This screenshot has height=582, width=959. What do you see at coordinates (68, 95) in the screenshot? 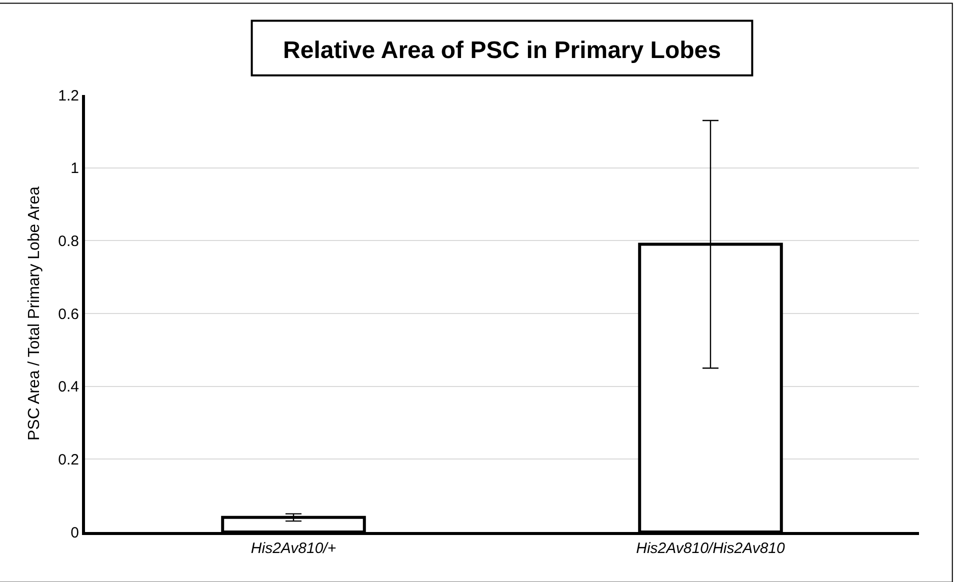
I see `y-tick-label: 1.2` at bounding box center [68, 95].